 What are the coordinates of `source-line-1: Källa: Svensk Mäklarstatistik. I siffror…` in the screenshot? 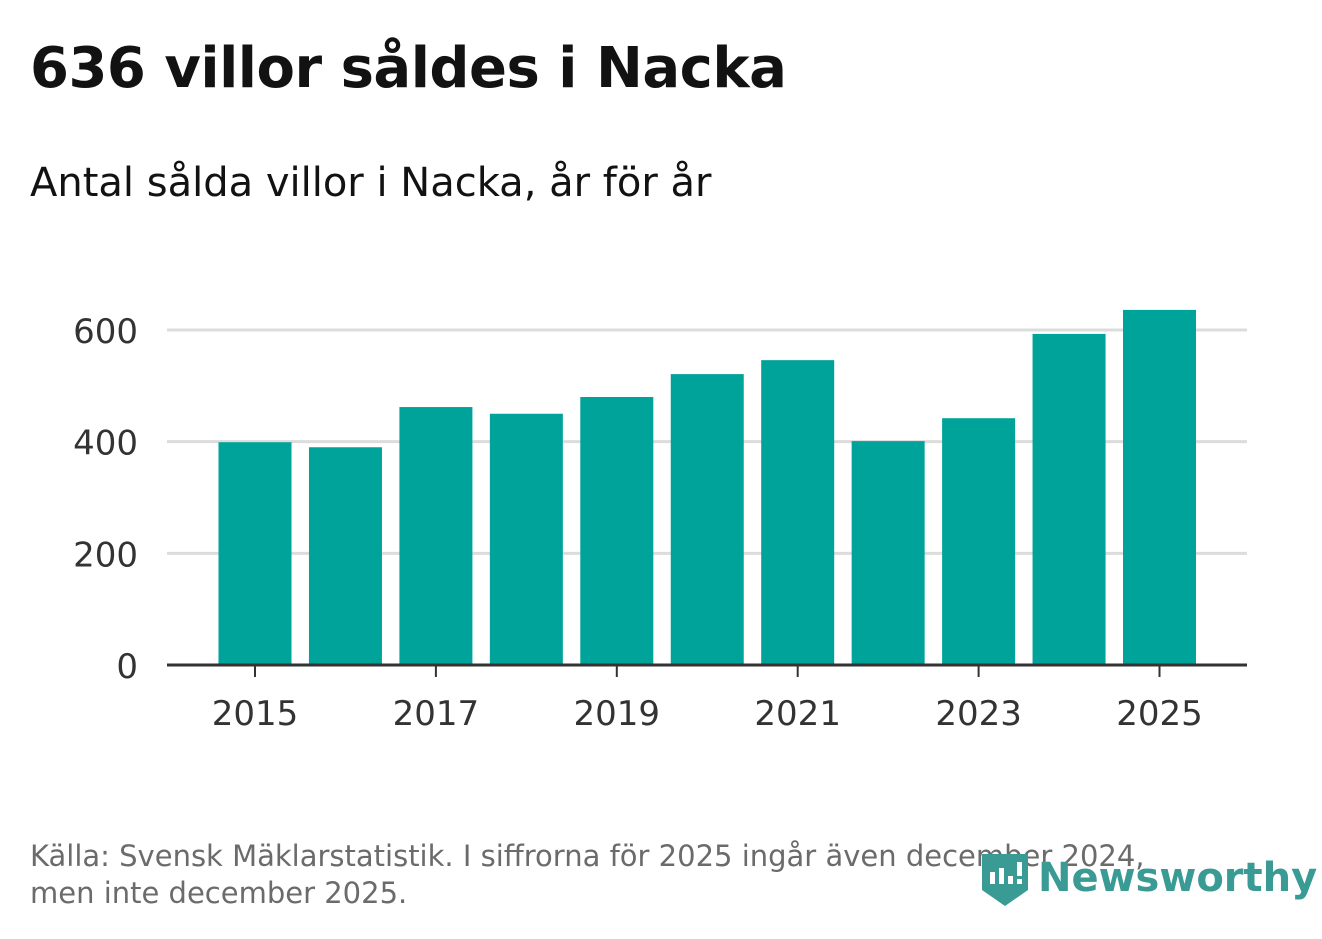 It's located at (587, 856).